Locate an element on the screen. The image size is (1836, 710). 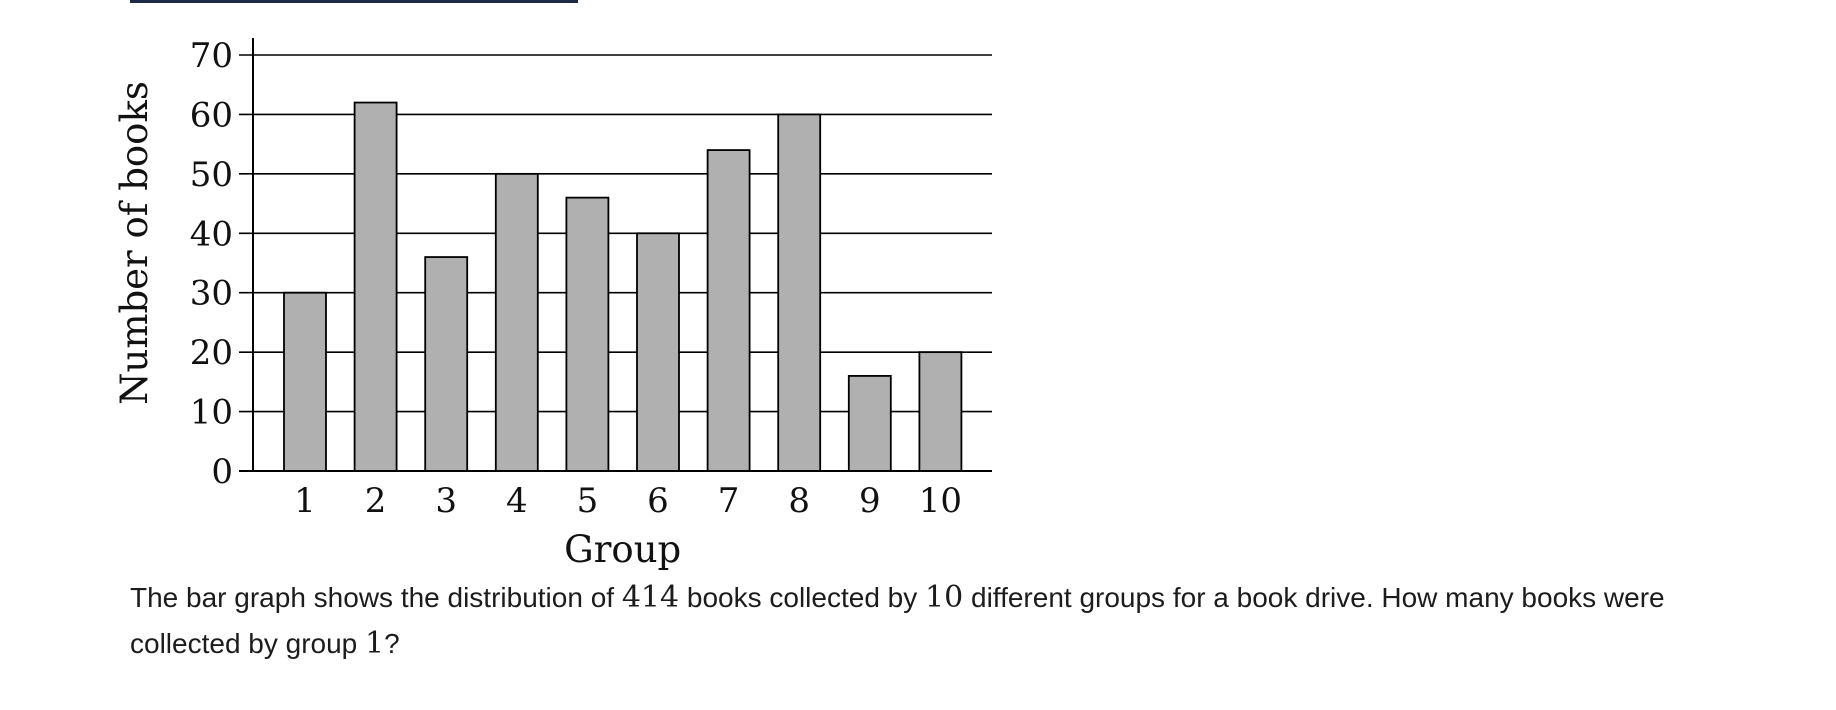
x-tick-label: 1 is located at coordinates (305, 501).